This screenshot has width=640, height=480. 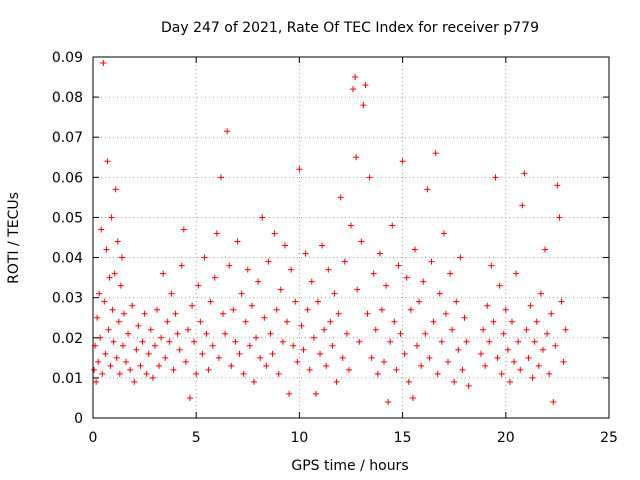 What do you see at coordinates (78, 419) in the screenshot?
I see `y-tick-label: 0` at bounding box center [78, 419].